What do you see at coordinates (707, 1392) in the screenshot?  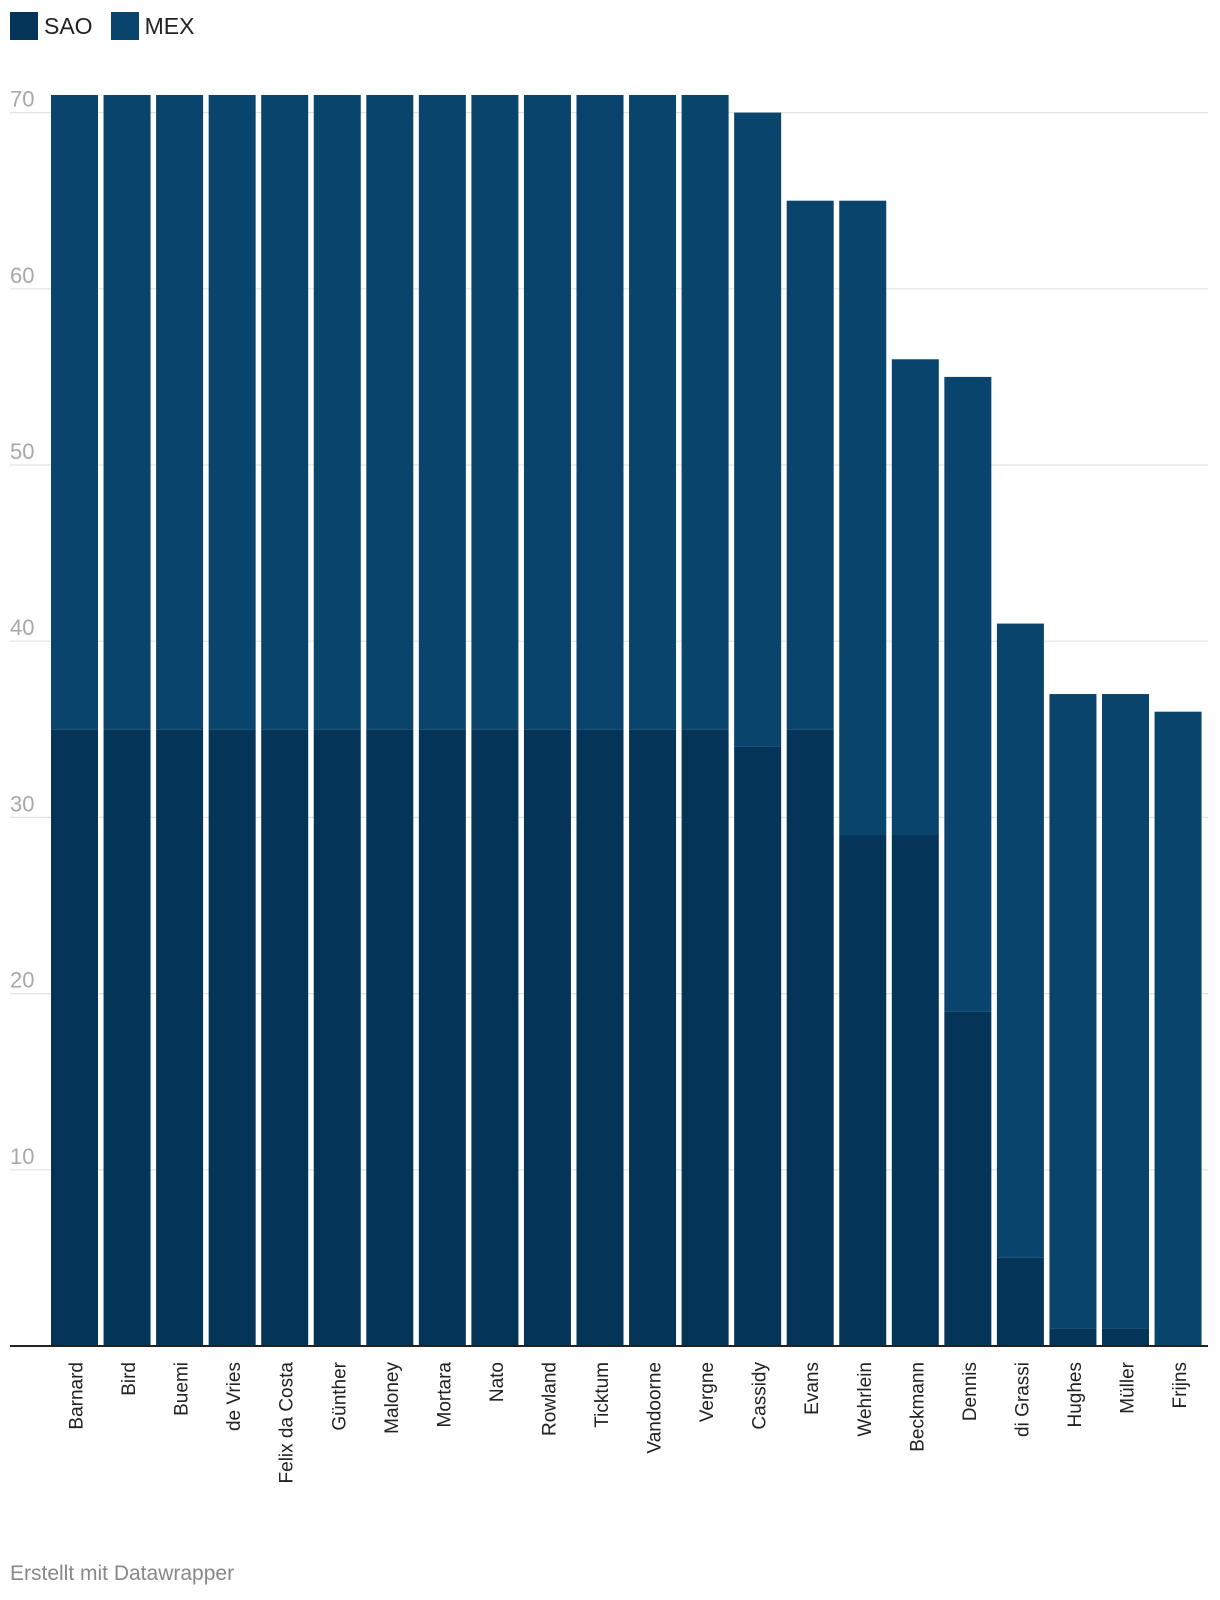 I see `x-tick-label: Vergne` at bounding box center [707, 1392].